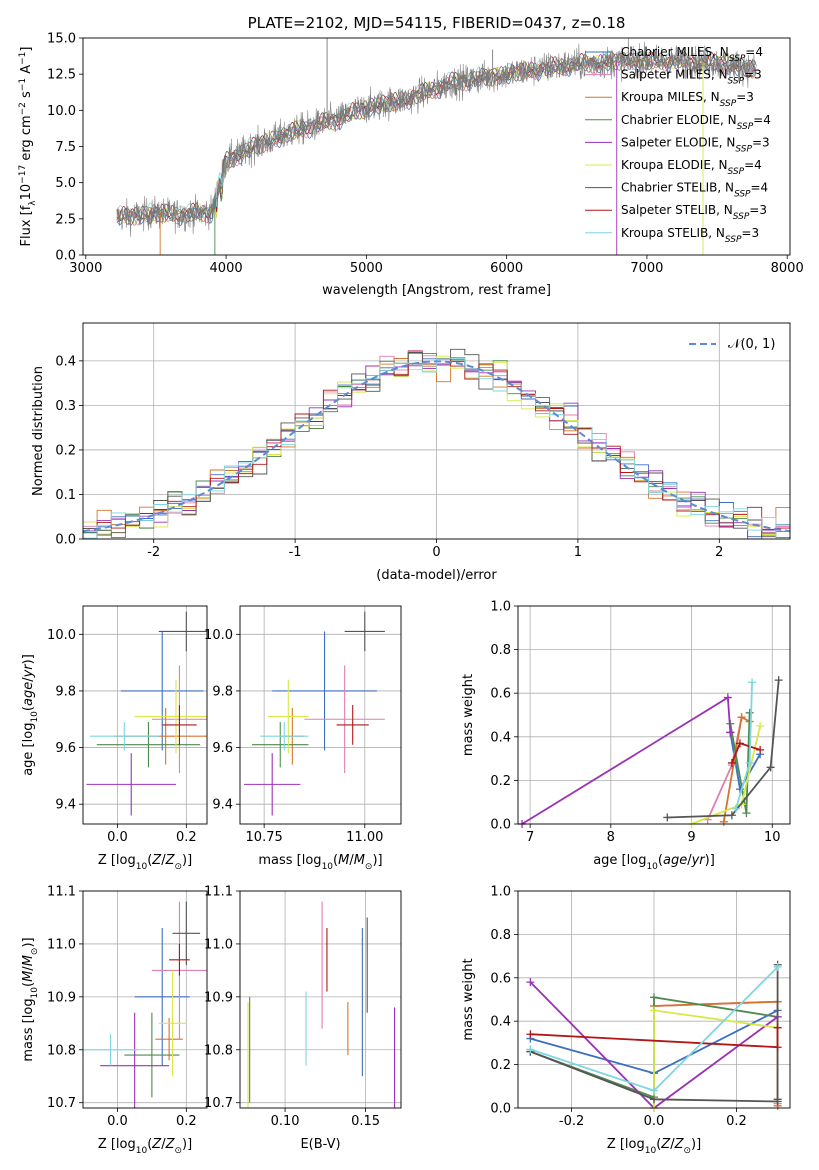 This screenshot has height=1170, width=819. What do you see at coordinates (500, 1022) in the screenshot?
I see `y-tick-label: 0.4` at bounding box center [500, 1022].